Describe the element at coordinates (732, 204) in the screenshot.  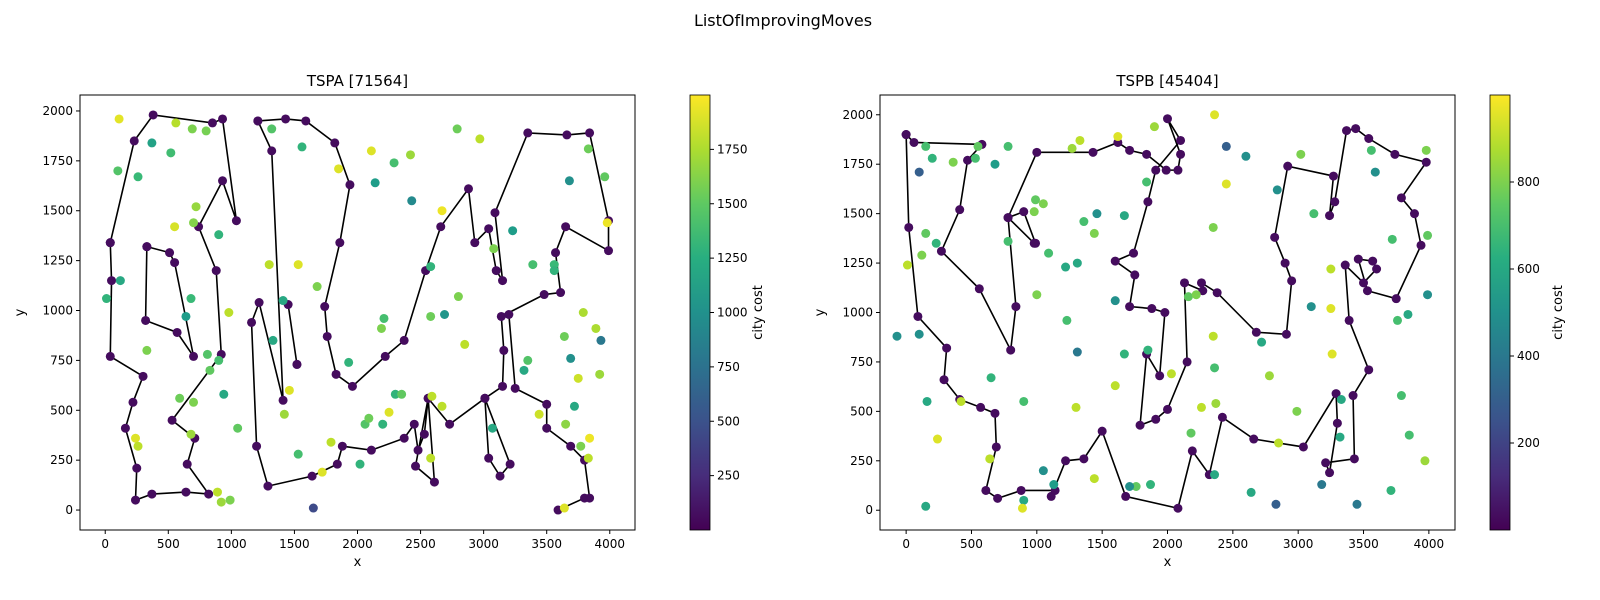
I see `chart-0-colorbar-tick-label: 1500` at that location.